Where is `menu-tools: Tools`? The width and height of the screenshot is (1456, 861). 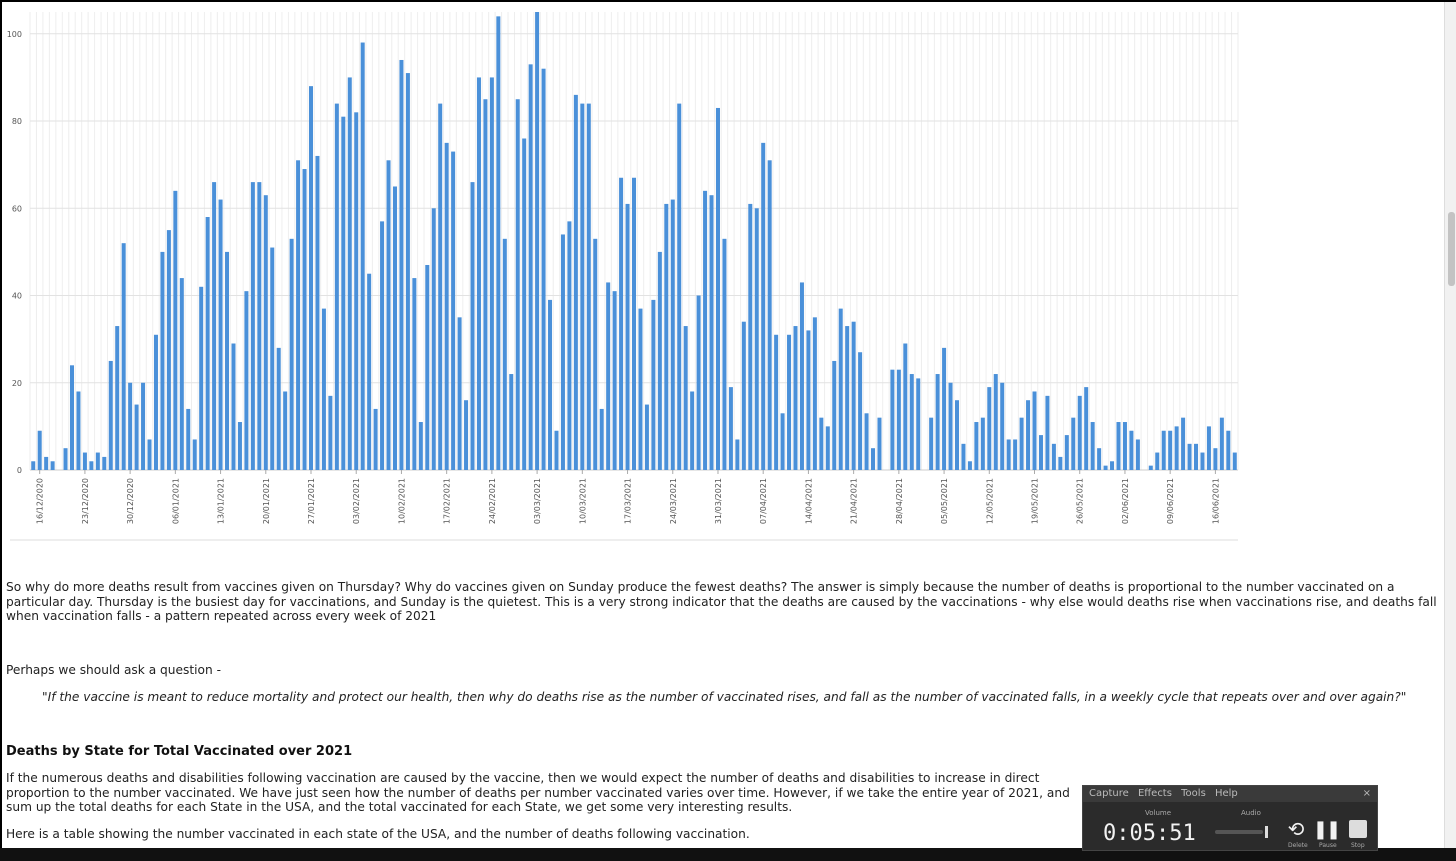
menu-tools: Tools is located at coordinates (1193, 793).